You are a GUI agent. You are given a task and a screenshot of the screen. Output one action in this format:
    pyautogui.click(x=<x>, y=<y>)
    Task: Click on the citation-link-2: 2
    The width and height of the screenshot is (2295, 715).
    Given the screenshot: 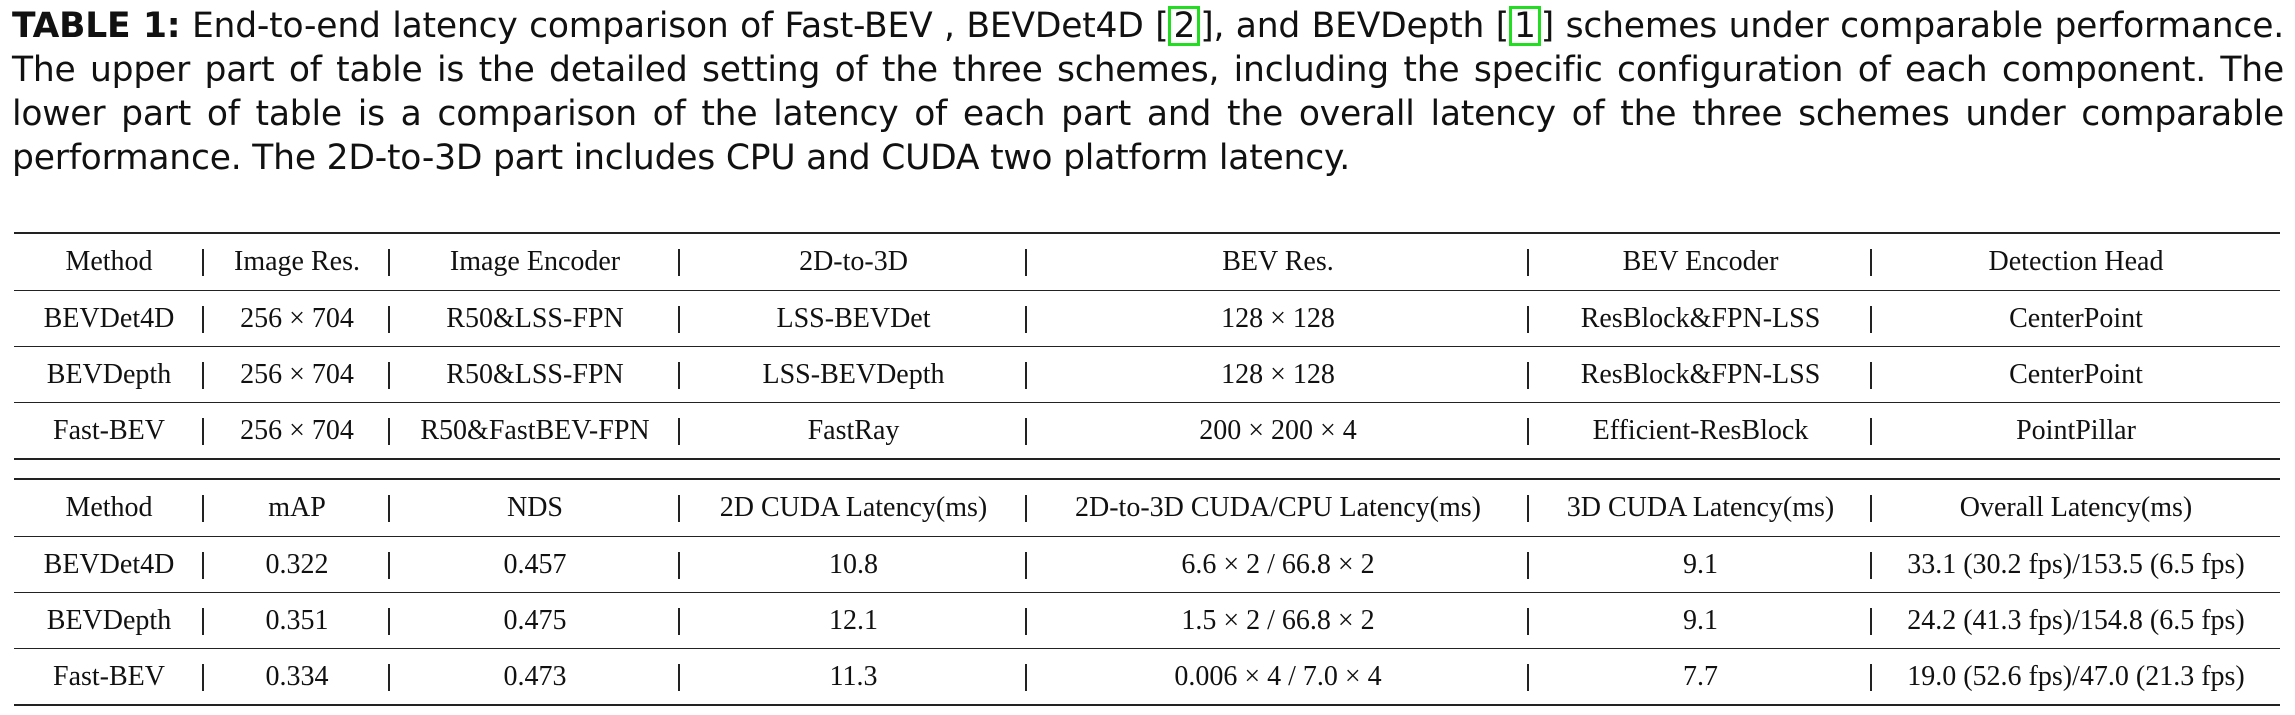 What is the action you would take?
    pyautogui.click(x=1184, y=26)
    